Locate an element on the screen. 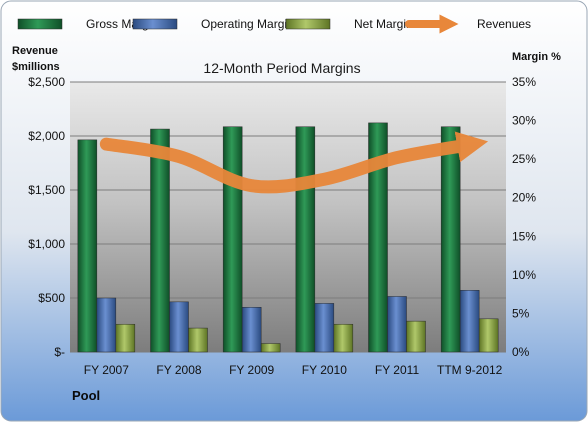 This screenshot has width=588, height=427. right-tick-label: 25% is located at coordinates (524, 159).